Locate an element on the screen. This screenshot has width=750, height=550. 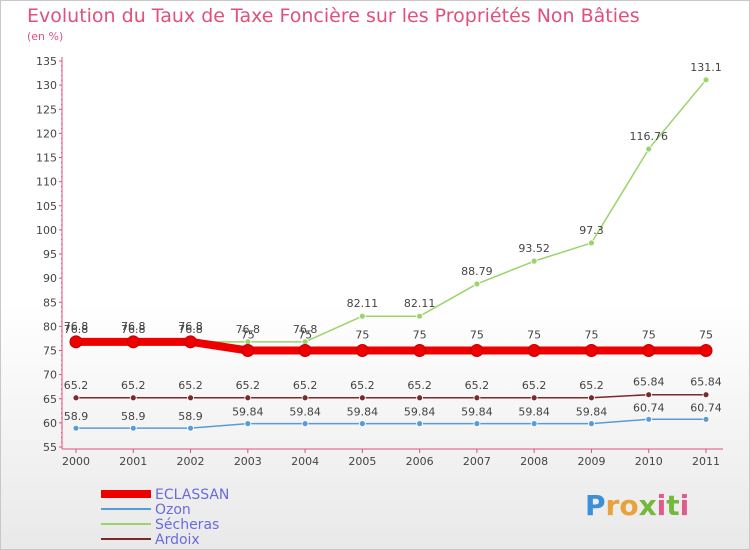
x-tick-label: 2009 is located at coordinates (591, 461).